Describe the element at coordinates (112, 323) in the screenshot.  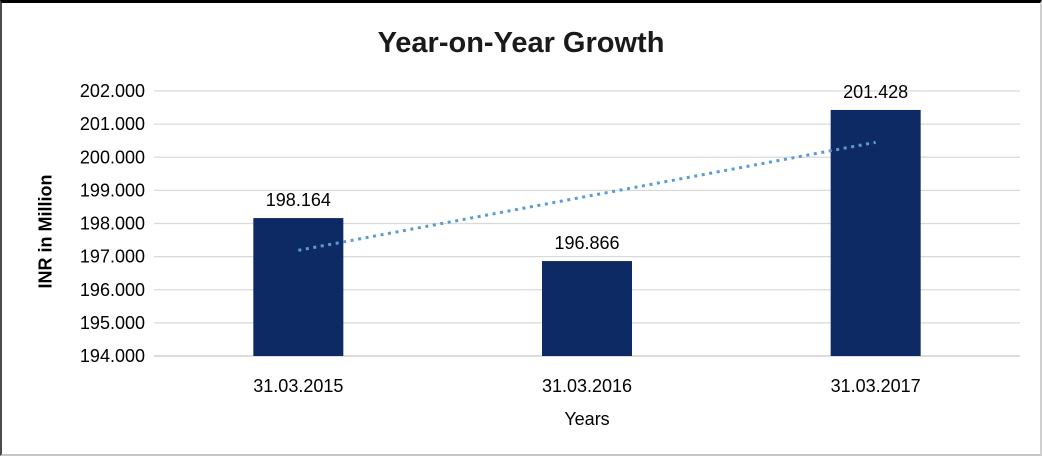
I see `y-tick-label: 195.000` at that location.